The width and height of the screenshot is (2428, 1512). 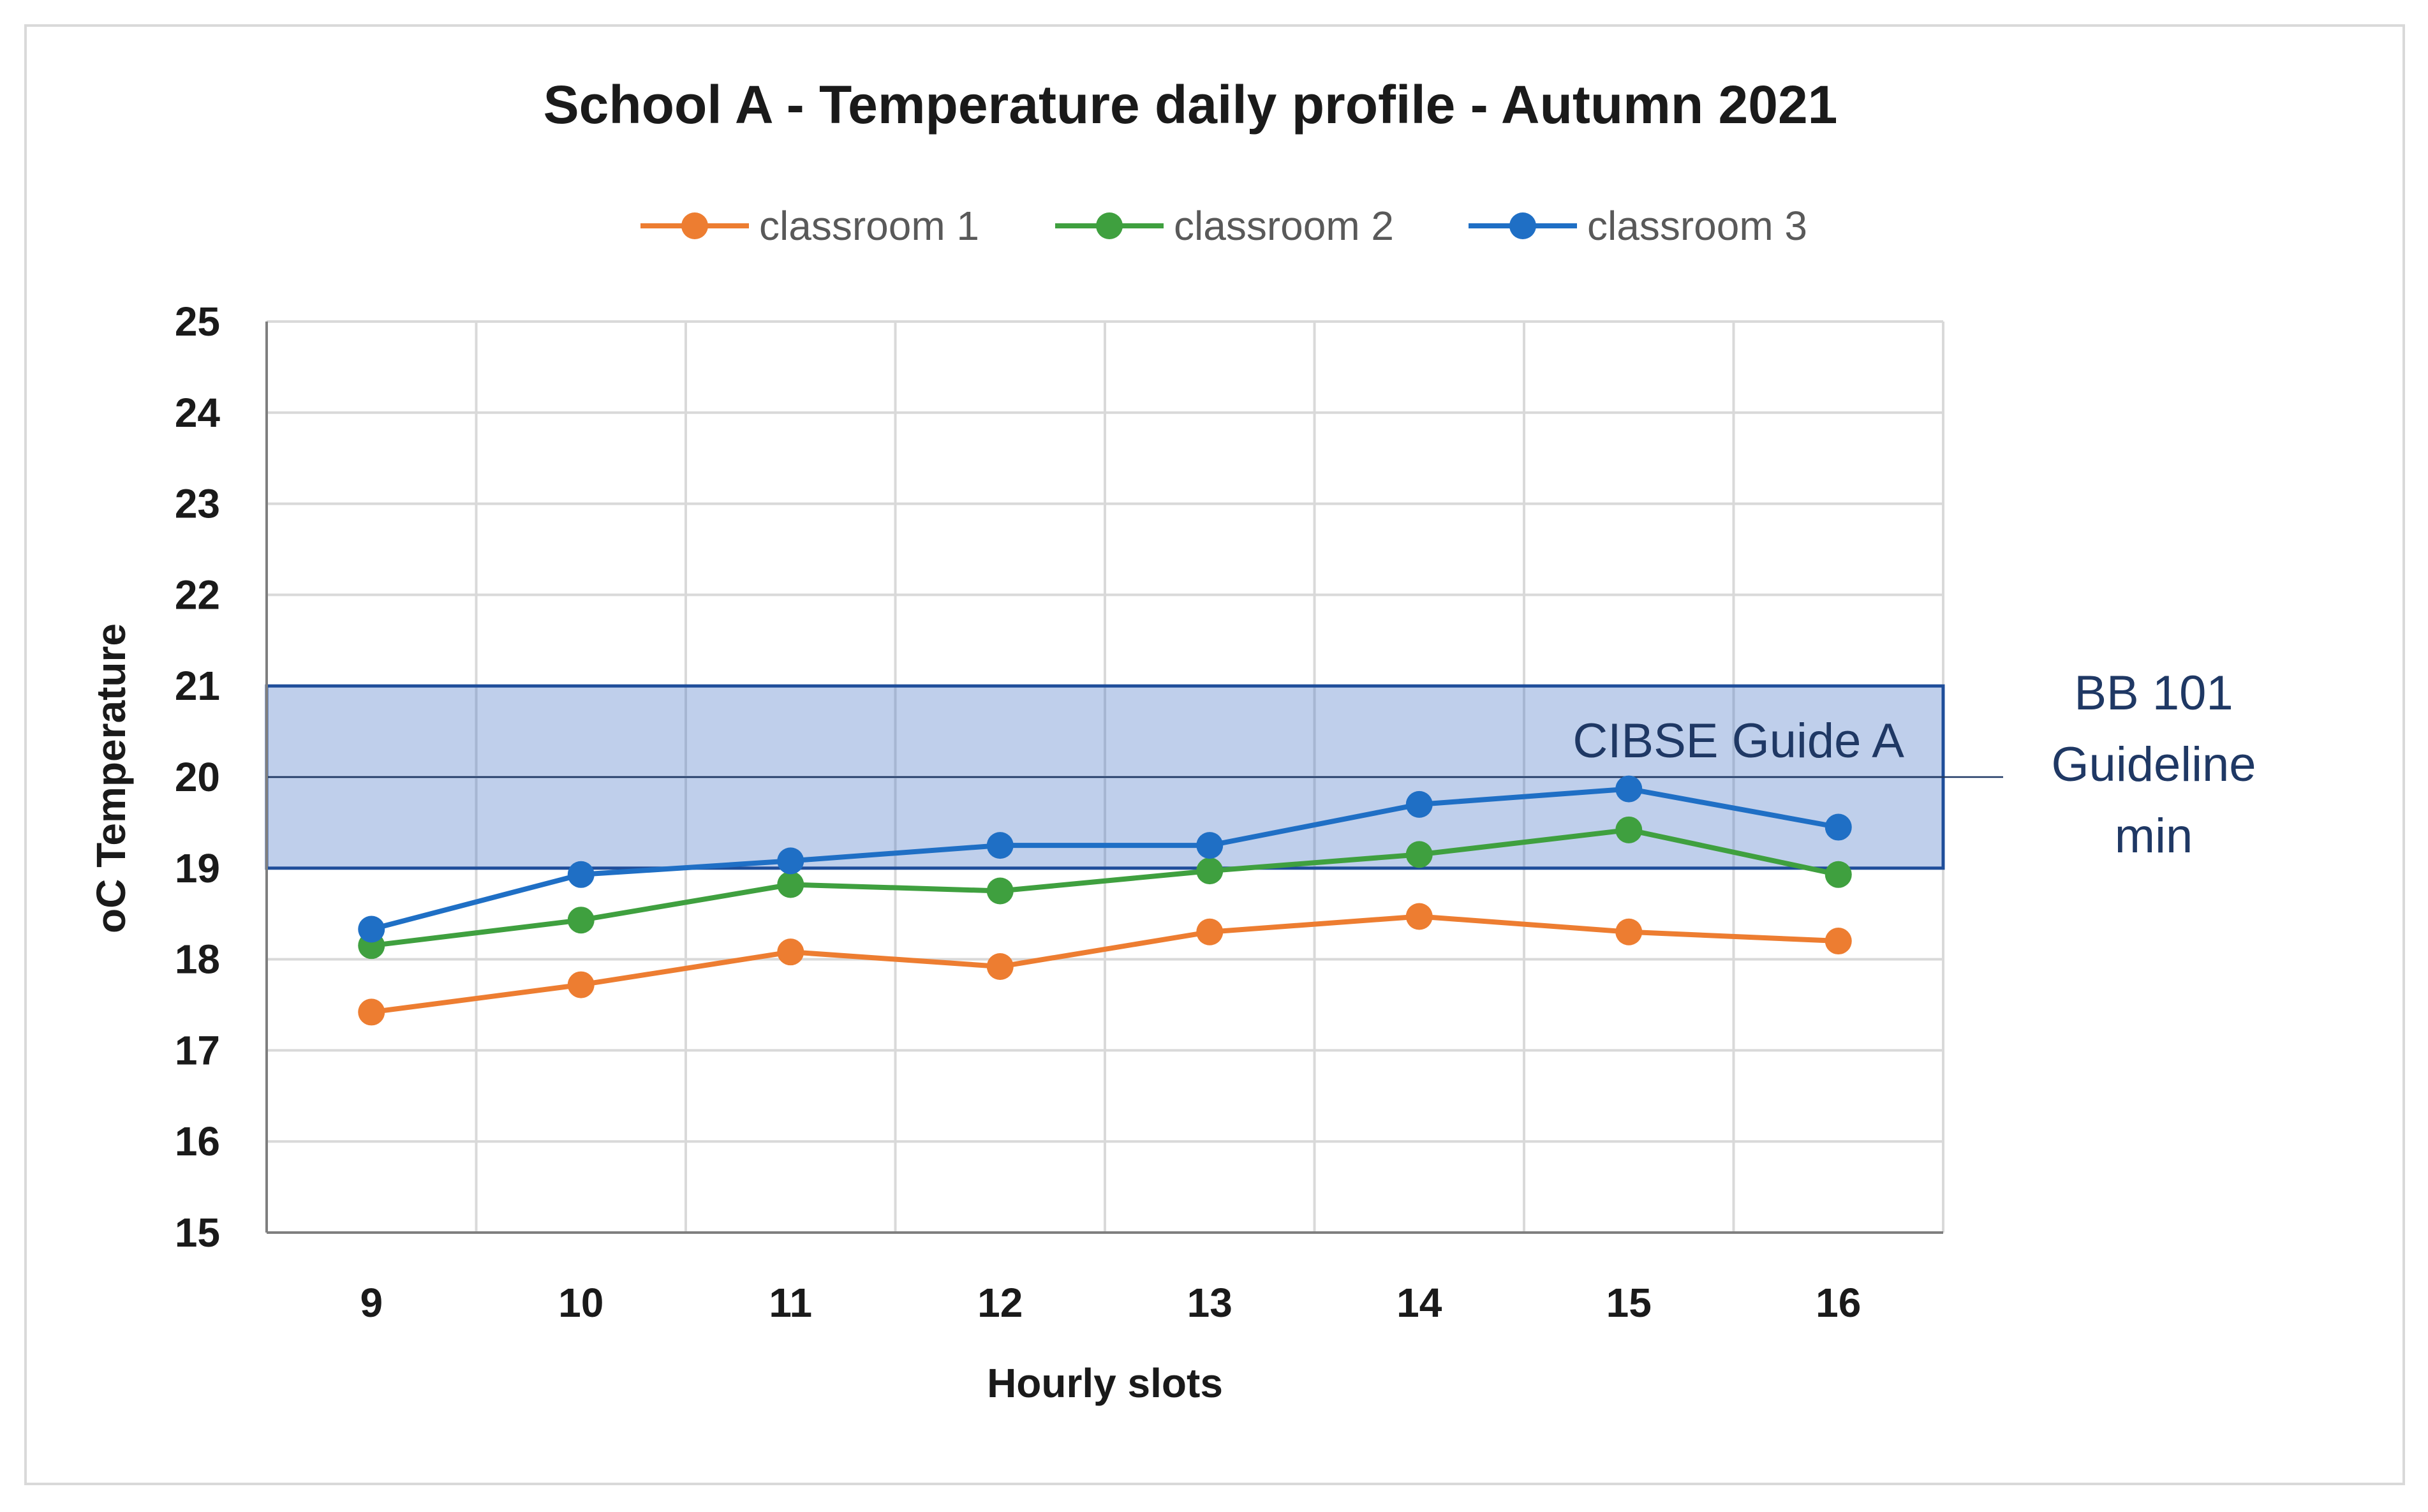 I want to click on guideline-label-line: min, so click(x=2154, y=836).